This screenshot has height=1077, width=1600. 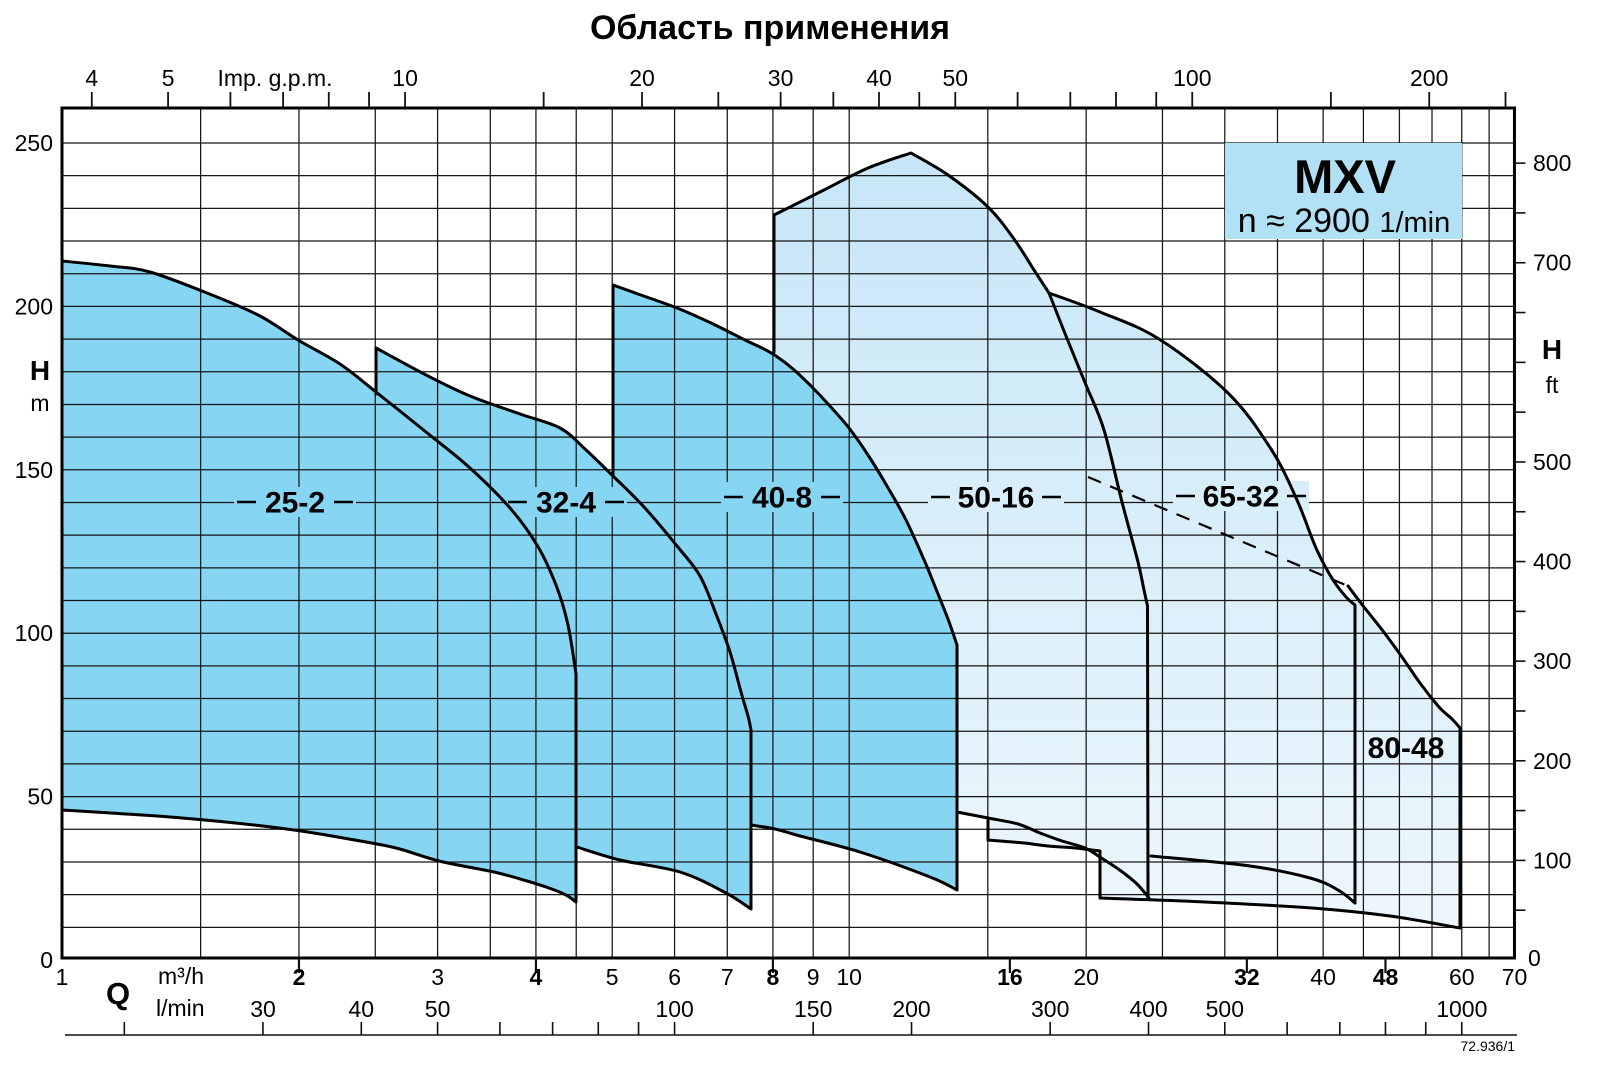 What do you see at coordinates (274, 78) in the screenshot?
I see `svg-text: Imp. g.p.m.` at bounding box center [274, 78].